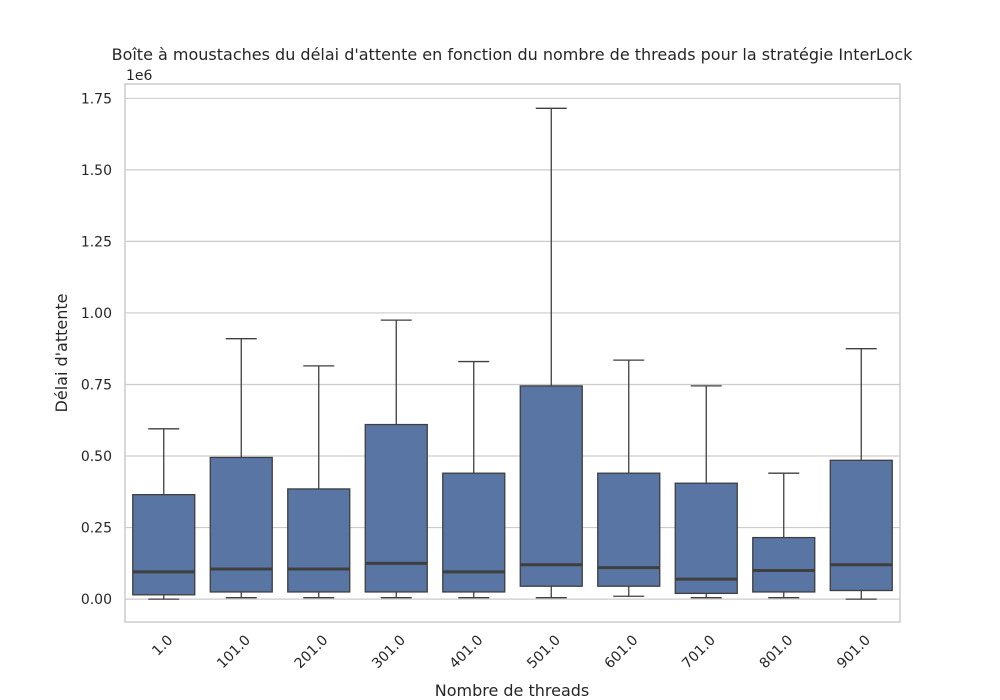  I want to click on box-601.0, so click(629, 478).